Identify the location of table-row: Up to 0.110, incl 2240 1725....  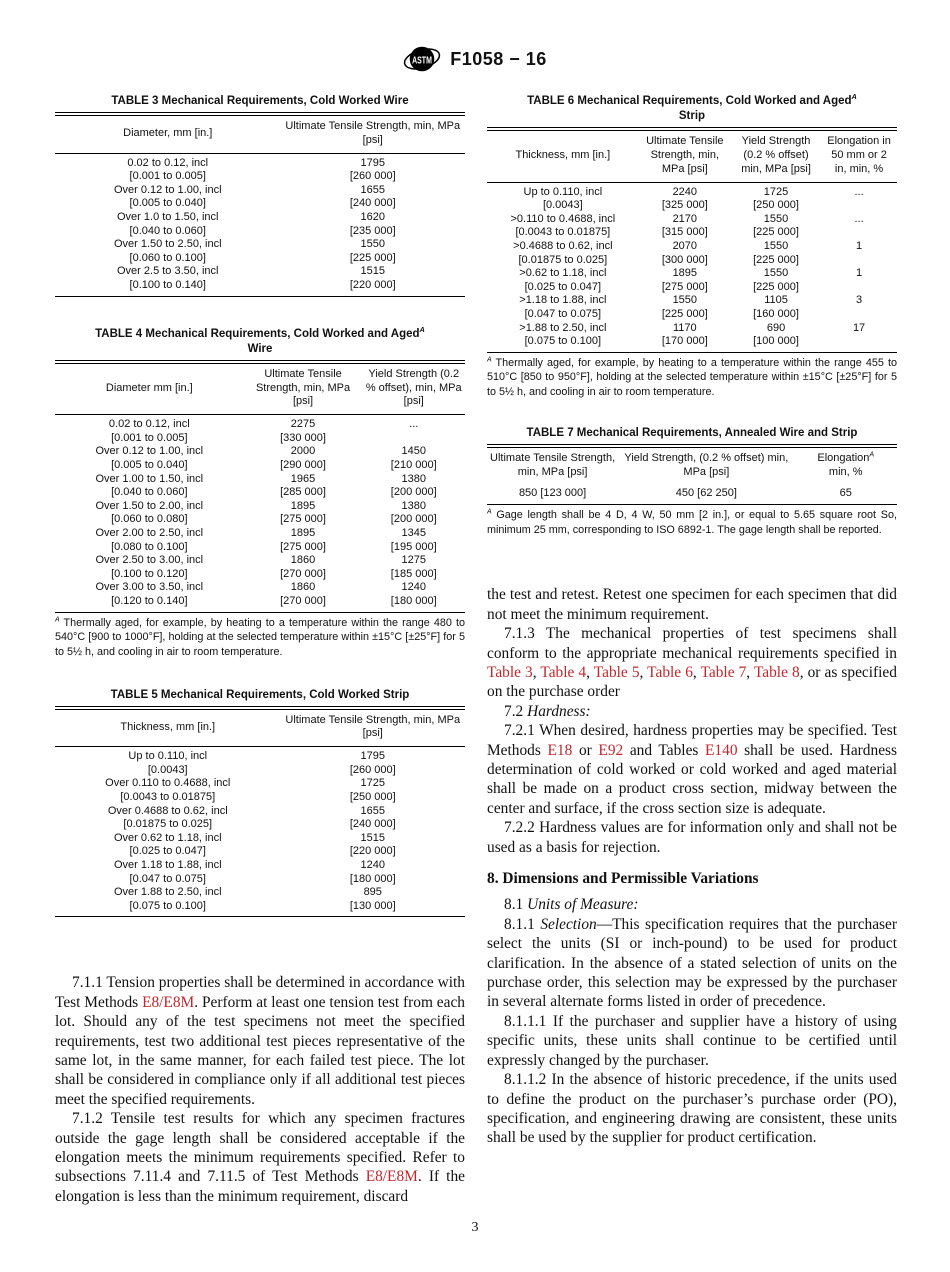
(692, 190).